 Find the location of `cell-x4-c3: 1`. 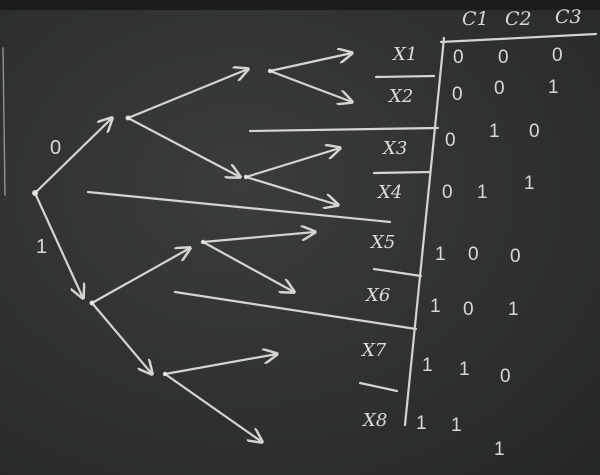

cell-x4-c3: 1 is located at coordinates (529, 183).